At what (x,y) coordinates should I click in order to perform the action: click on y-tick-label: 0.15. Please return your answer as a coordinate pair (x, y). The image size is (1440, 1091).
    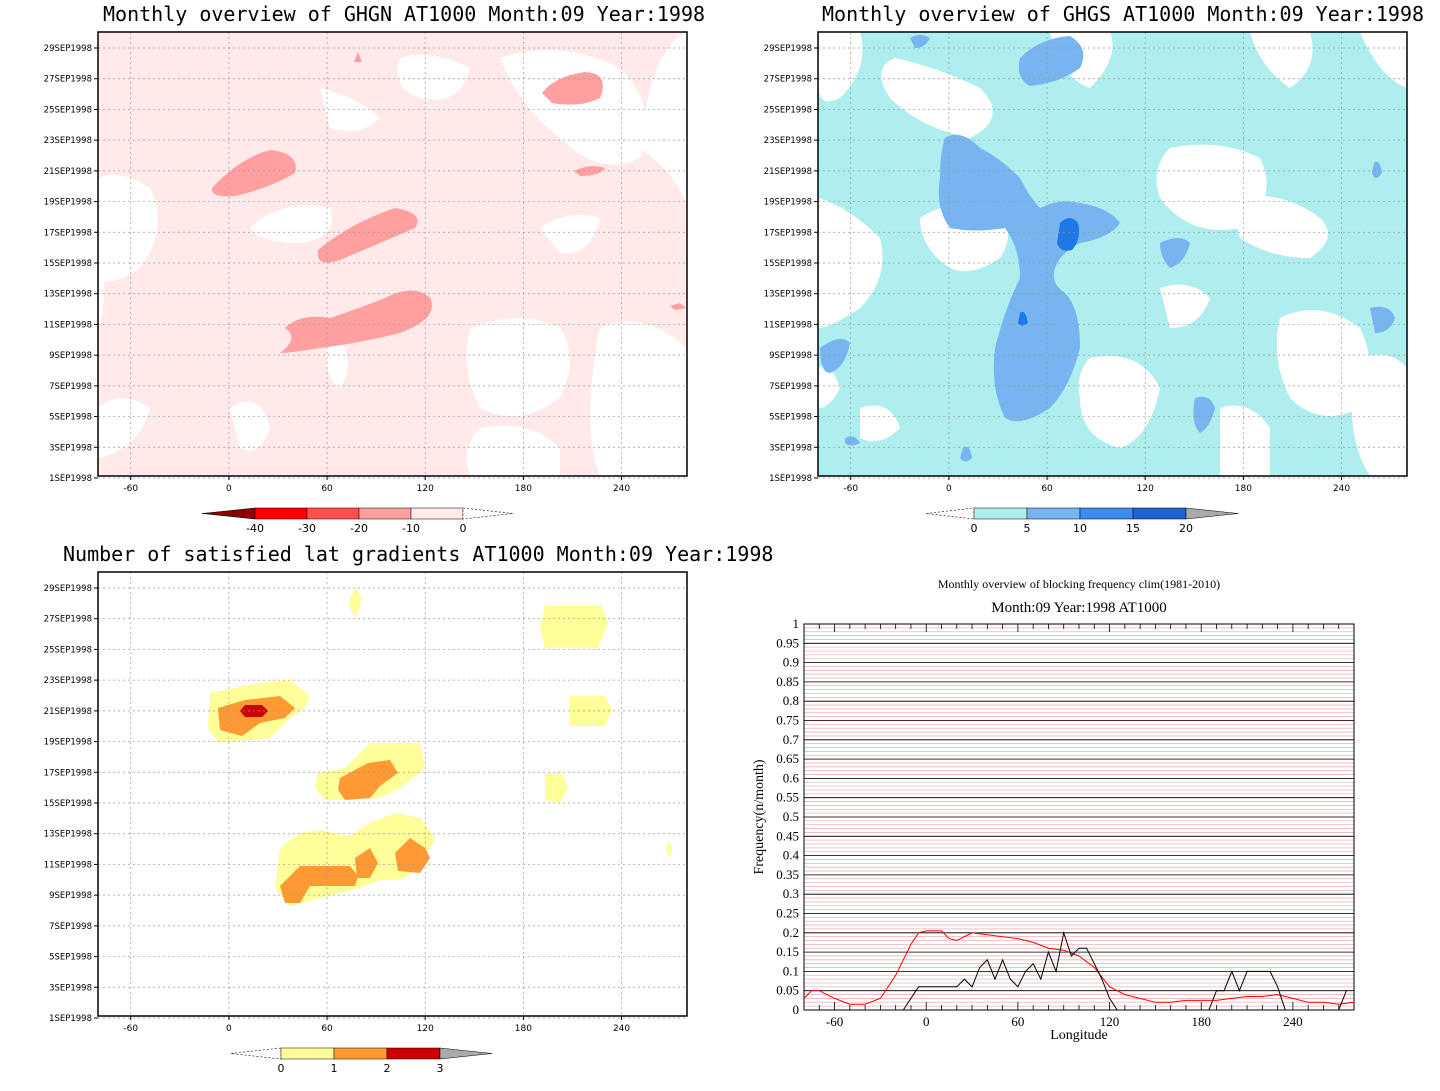
    Looking at the image, I should click on (787, 951).